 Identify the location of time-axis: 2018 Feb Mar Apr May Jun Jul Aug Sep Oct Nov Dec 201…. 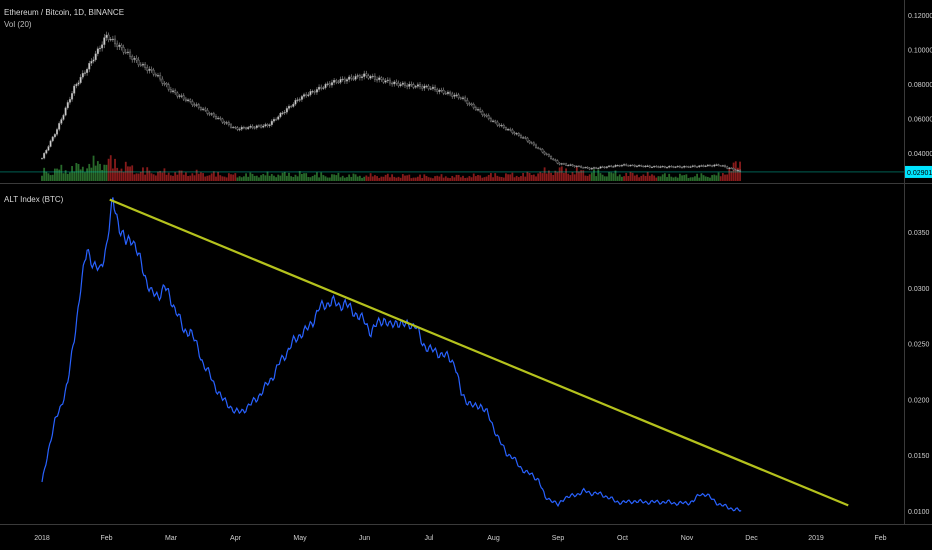
(466, 537).